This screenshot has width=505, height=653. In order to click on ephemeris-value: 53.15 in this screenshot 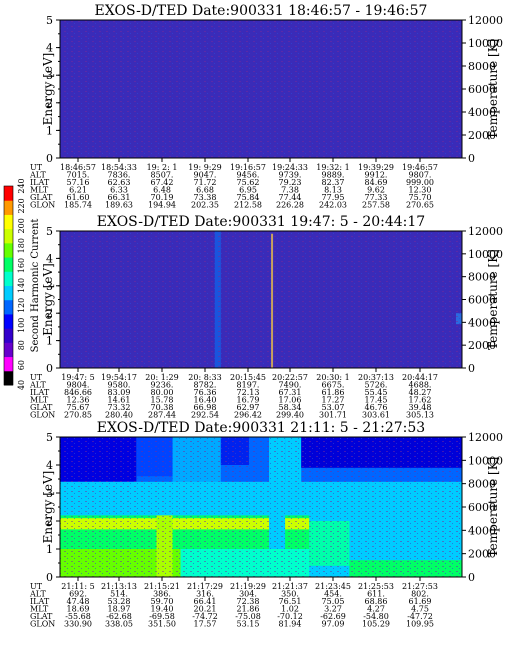, I will do `click(248, 624)`.